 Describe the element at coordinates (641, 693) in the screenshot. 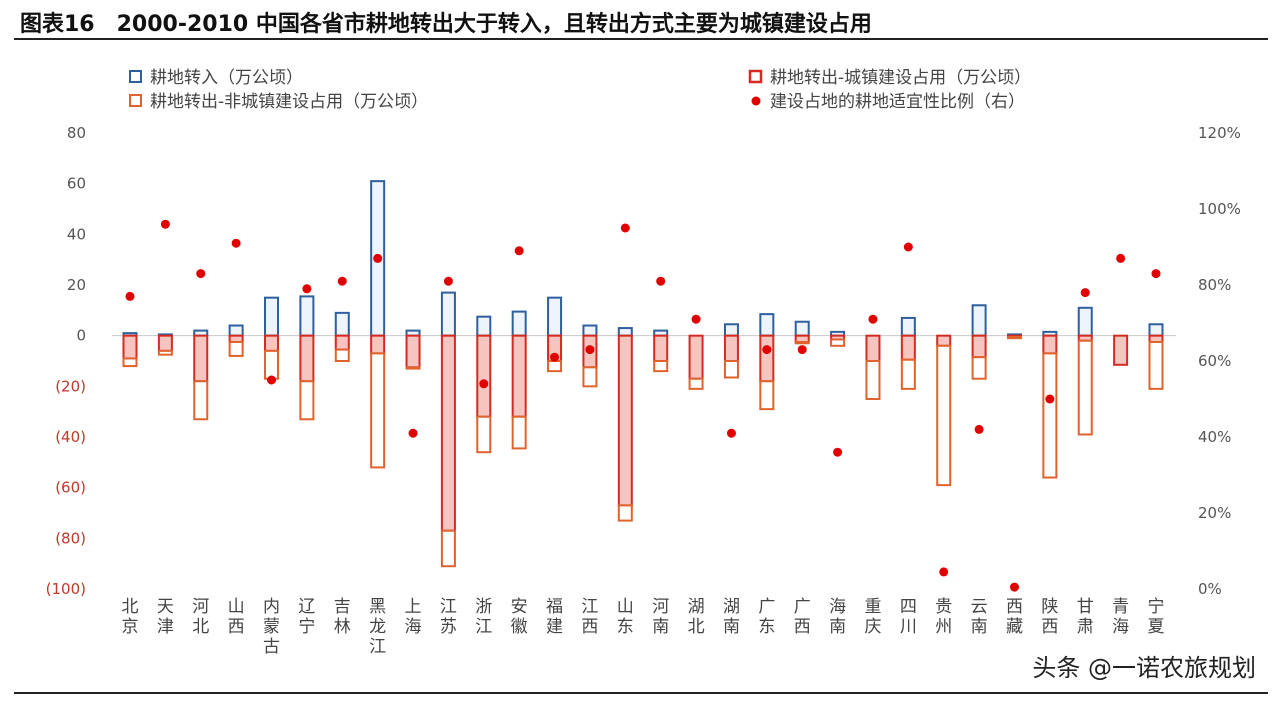

I see `bottom-rule` at that location.